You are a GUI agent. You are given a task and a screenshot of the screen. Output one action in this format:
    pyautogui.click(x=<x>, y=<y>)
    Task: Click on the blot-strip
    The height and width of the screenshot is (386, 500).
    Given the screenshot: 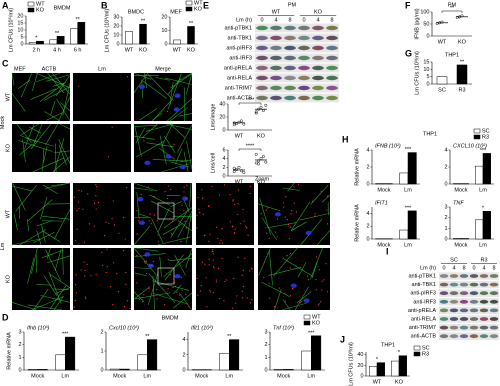 What is the action you would take?
    pyautogui.click(x=297, y=68)
    